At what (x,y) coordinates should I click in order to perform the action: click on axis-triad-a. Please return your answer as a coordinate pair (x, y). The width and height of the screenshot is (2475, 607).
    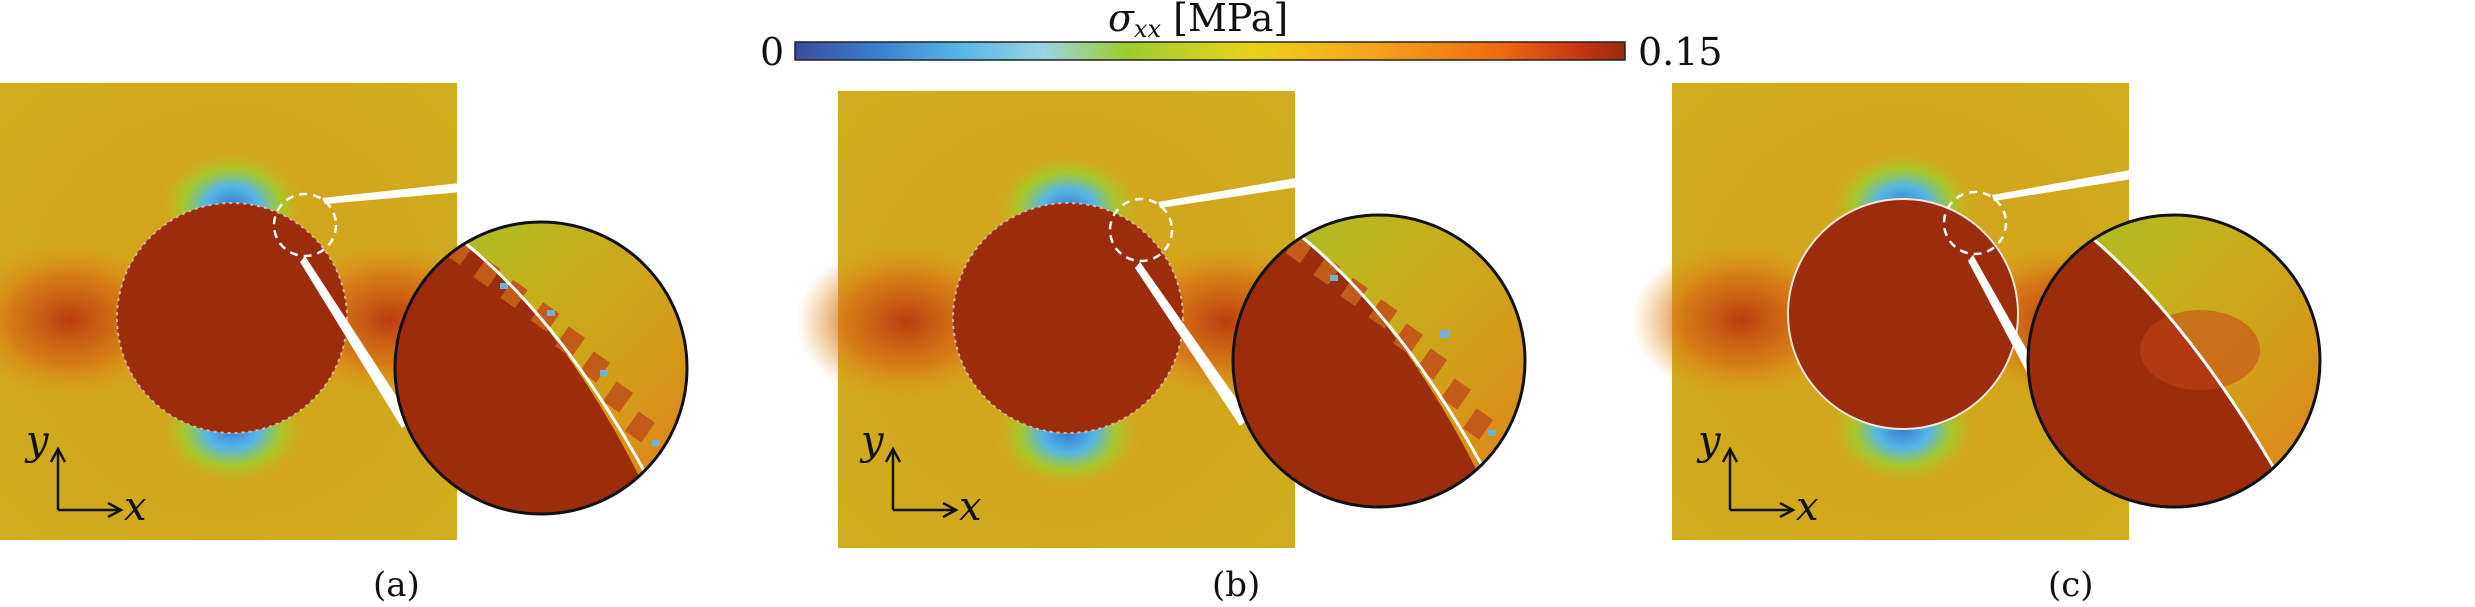
    Looking at the image, I should click on (86, 482).